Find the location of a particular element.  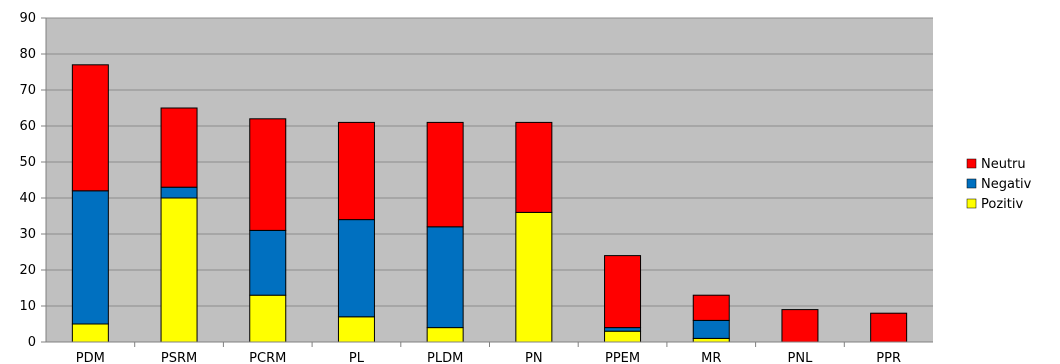

x-tick-labels: PDM PSRM PCRM PL PLDM PN PPEM MR PNL PPR is located at coordinates (488, 357).